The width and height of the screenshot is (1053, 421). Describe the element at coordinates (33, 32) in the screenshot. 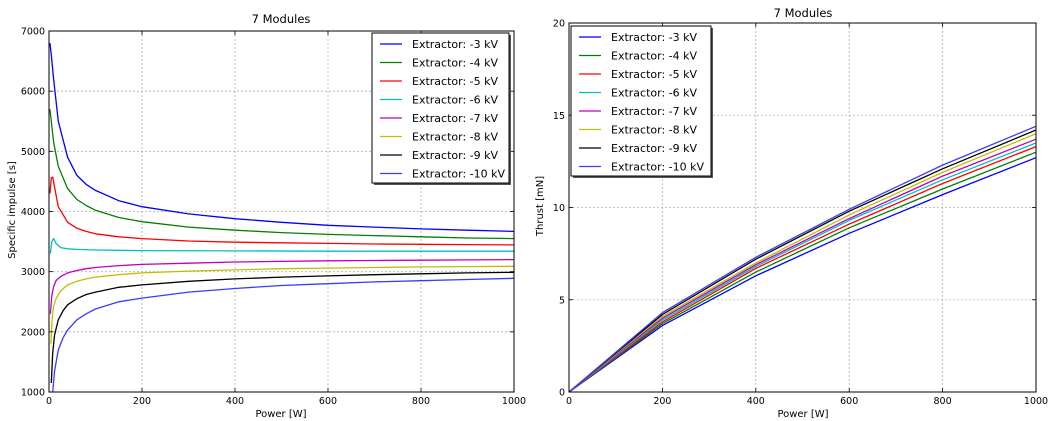

I see `y-tick-label: 7000` at that location.